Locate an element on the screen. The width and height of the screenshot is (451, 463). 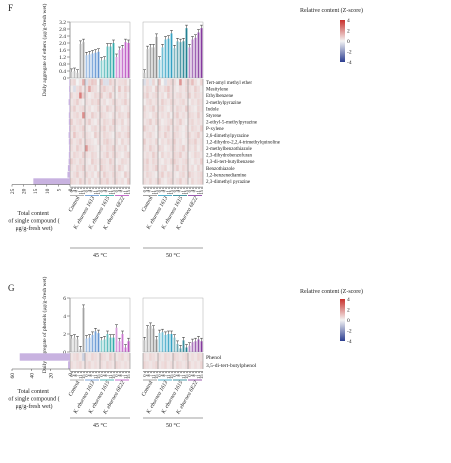
side-x-tick-label: 25 is located at coordinates (13, 191).